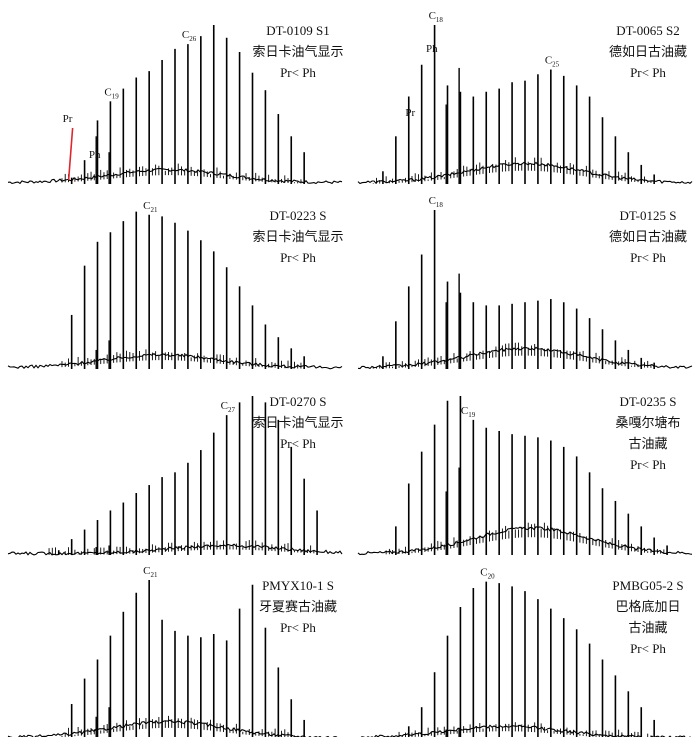  What do you see at coordinates (175, 285) in the screenshot?
I see `chromatogram-panel: C21 DT-0223 S 索日卡油气显示 Pr< Ph` at bounding box center [175, 285].